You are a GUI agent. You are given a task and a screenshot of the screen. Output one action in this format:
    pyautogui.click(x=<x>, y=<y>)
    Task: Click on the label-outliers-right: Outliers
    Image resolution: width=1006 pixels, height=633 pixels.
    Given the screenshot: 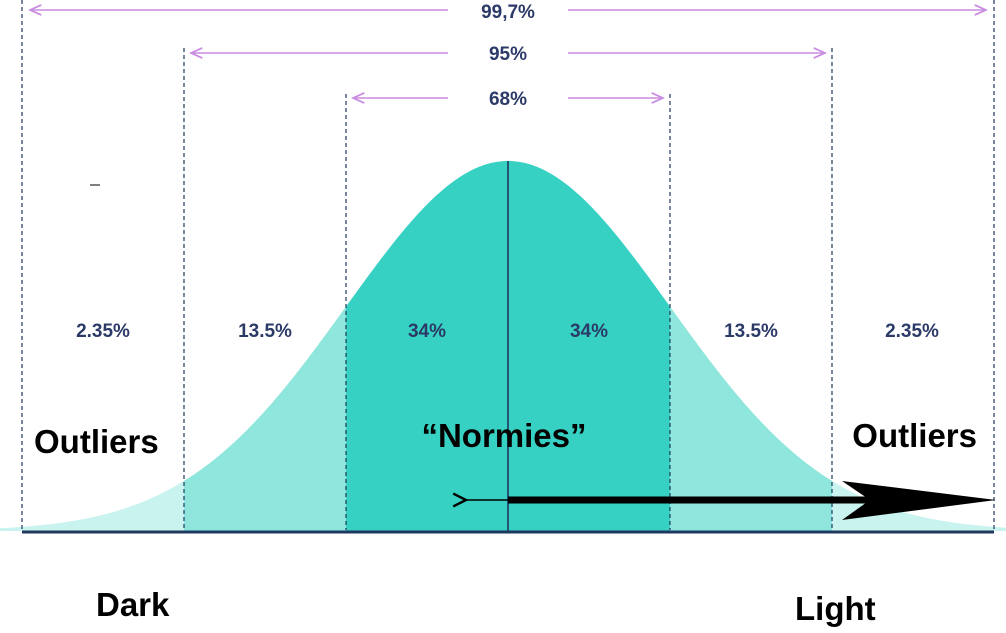 What is the action you would take?
    pyautogui.click(x=914, y=435)
    